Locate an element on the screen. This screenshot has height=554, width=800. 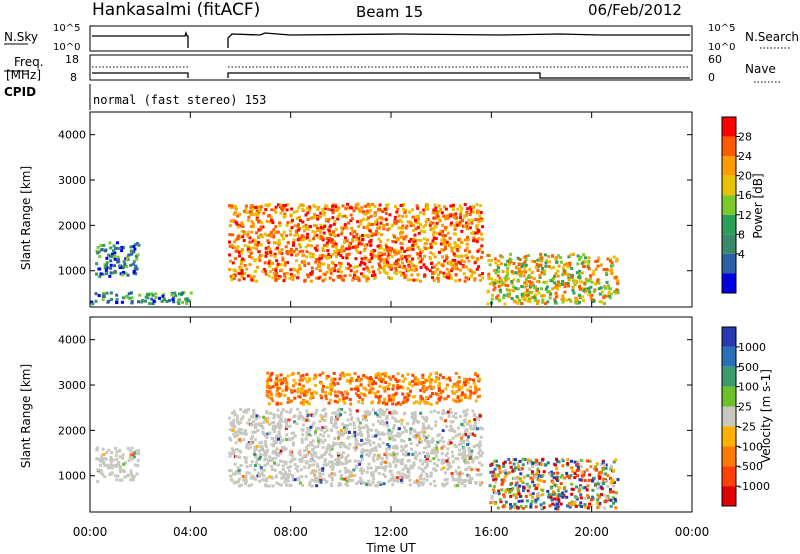
nsky-tick-top: 10^5 is located at coordinates (66, 28).